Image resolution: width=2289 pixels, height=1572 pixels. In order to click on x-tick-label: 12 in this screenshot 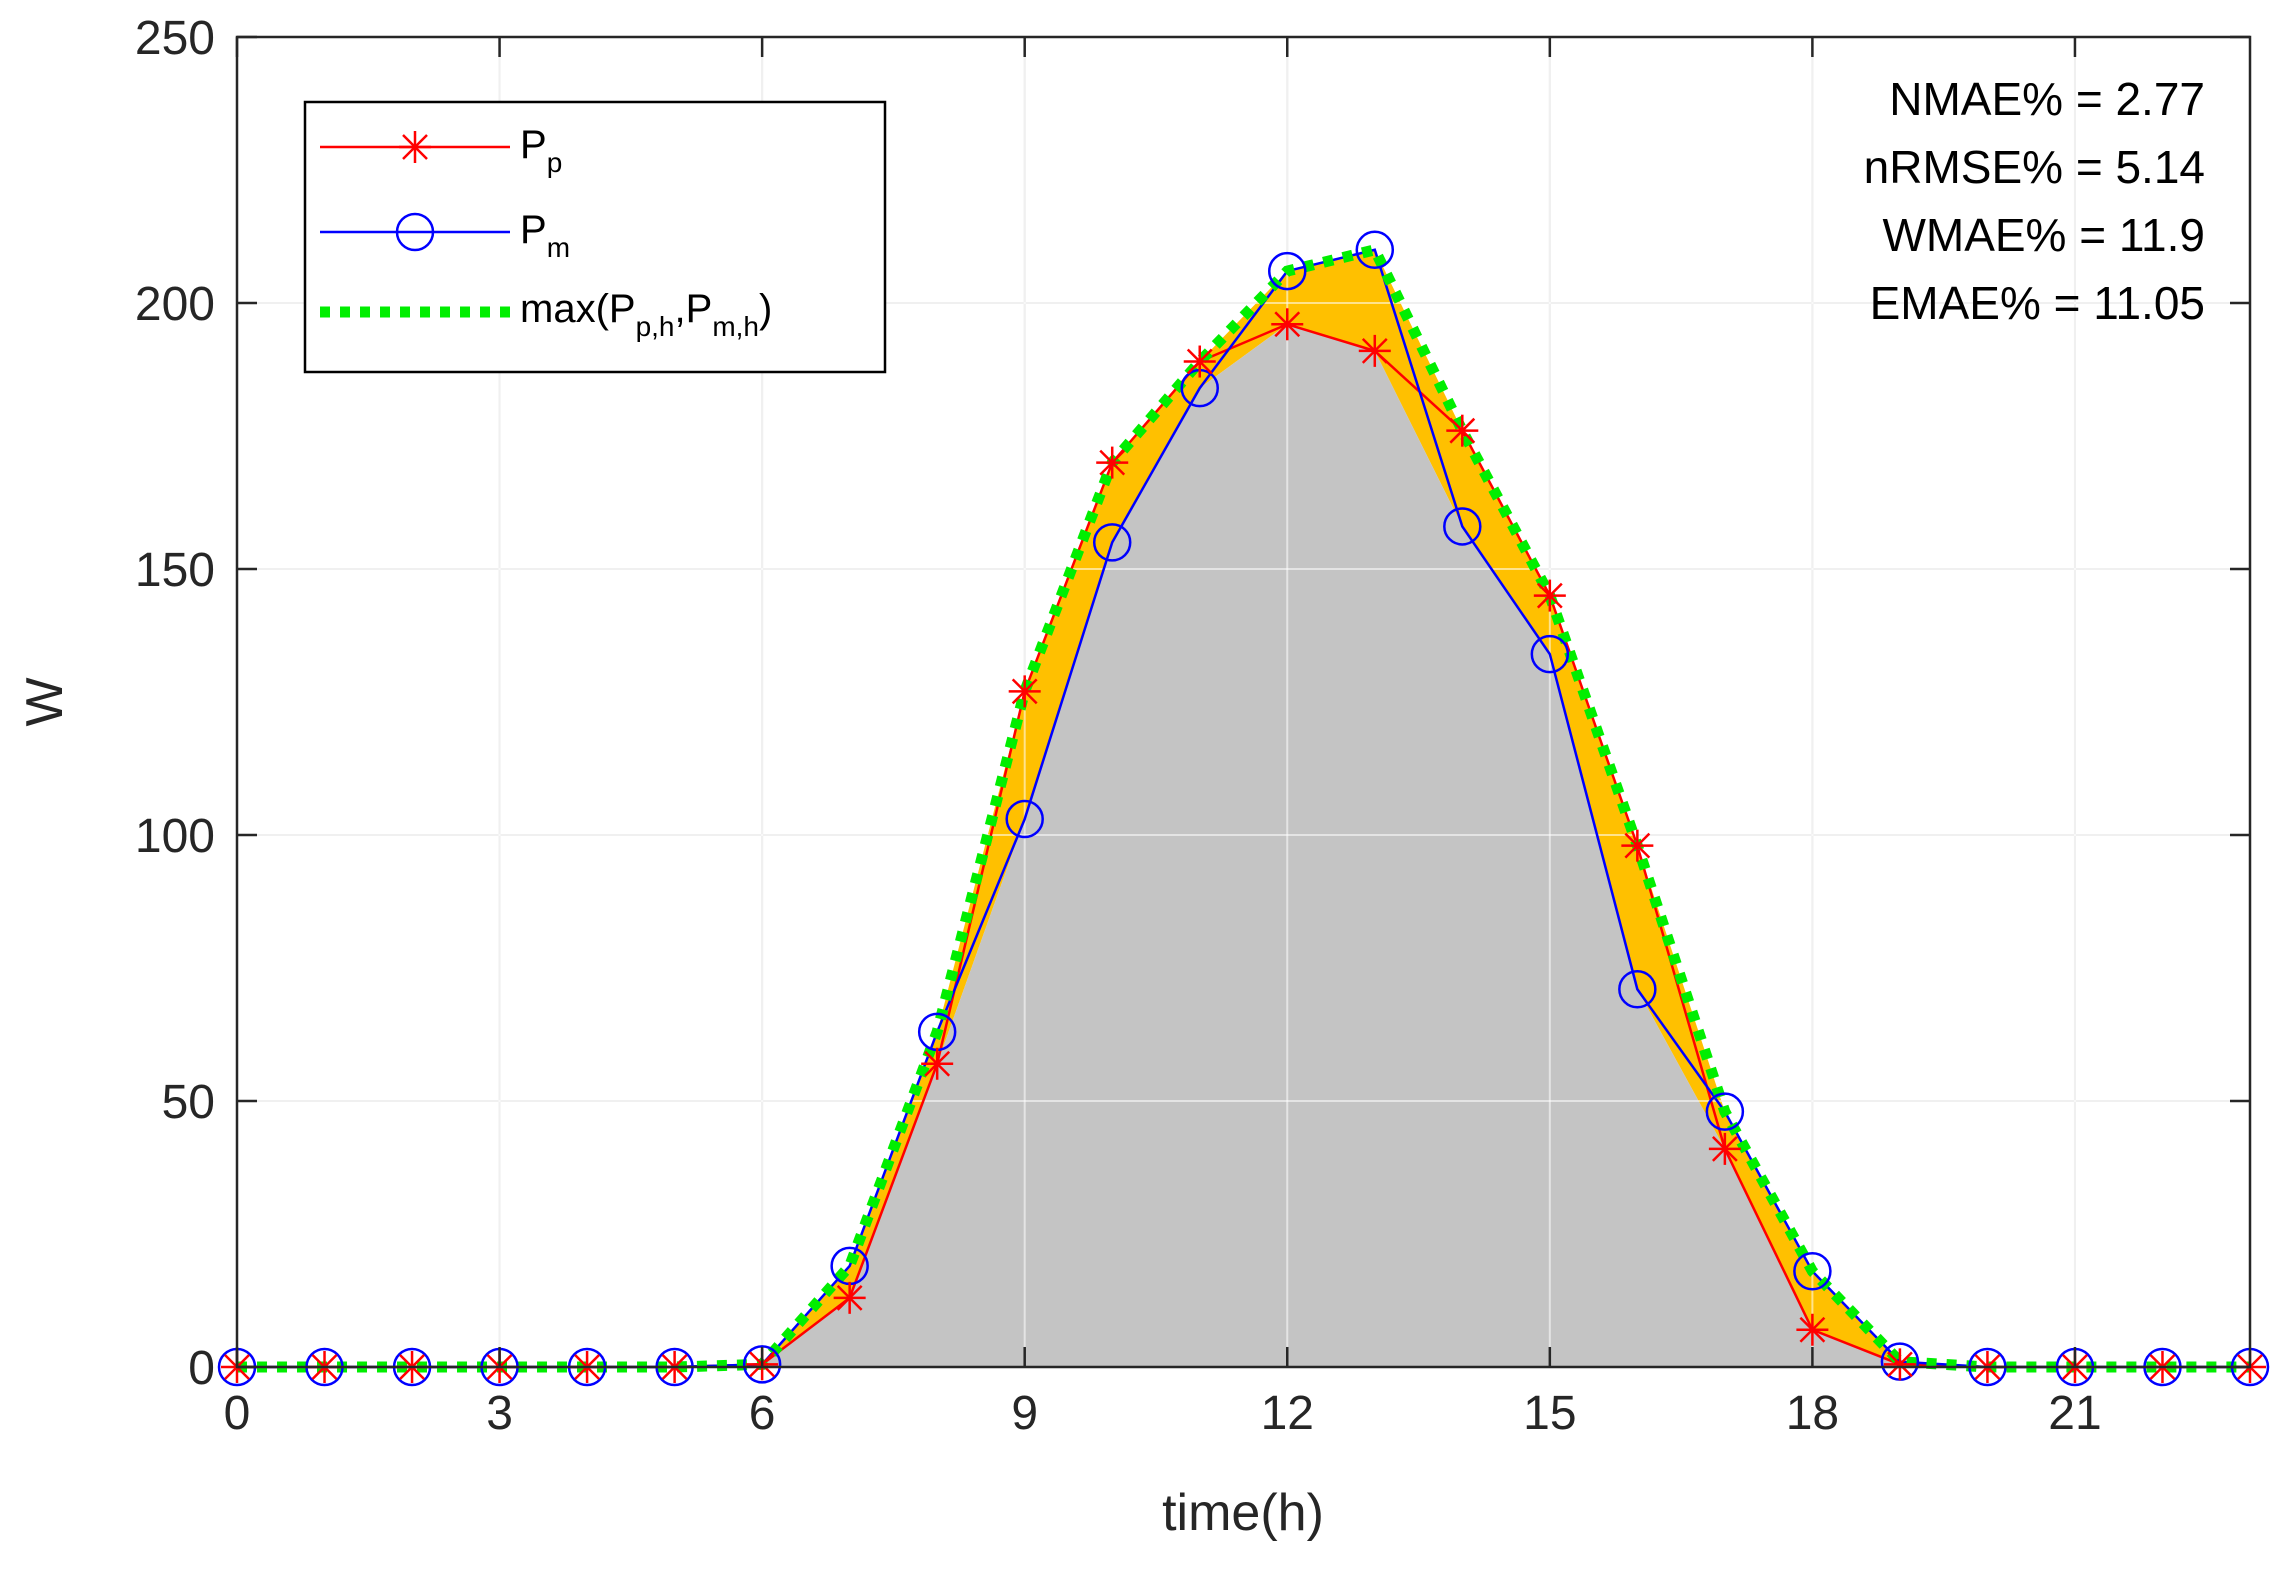, I will do `click(1287, 1413)`.